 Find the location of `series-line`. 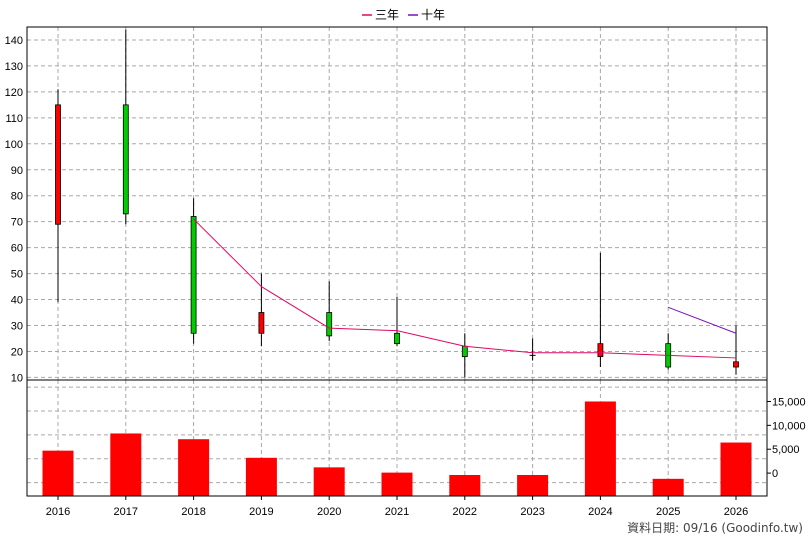

series-line is located at coordinates (702, 320).